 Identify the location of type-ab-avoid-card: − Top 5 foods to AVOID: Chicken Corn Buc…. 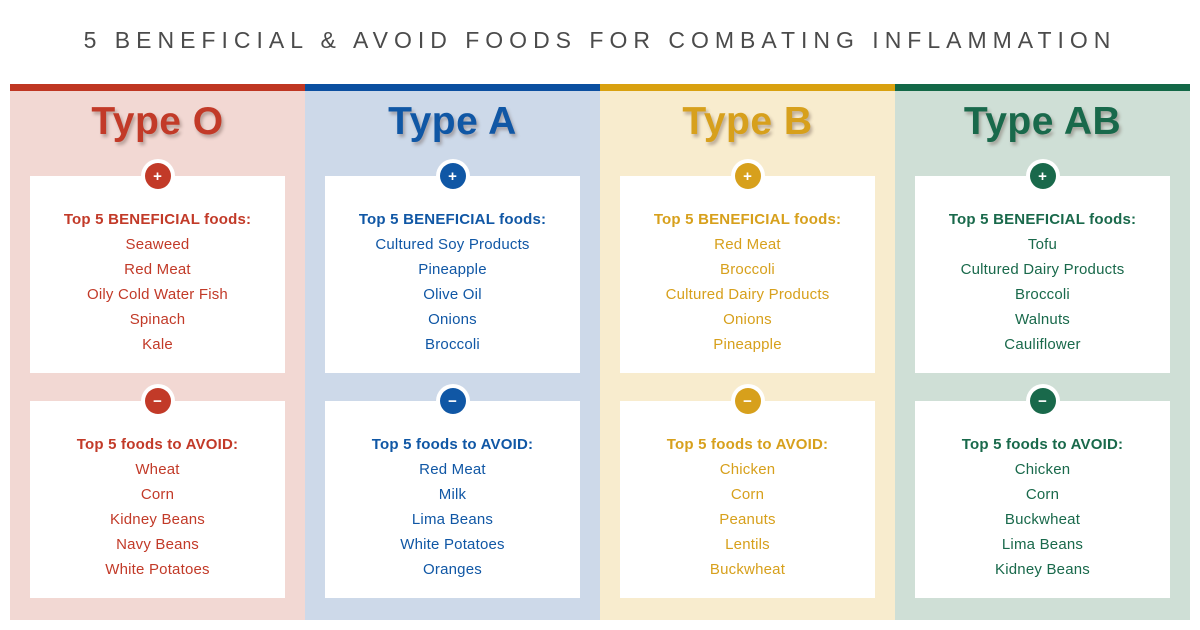
(1042, 491).